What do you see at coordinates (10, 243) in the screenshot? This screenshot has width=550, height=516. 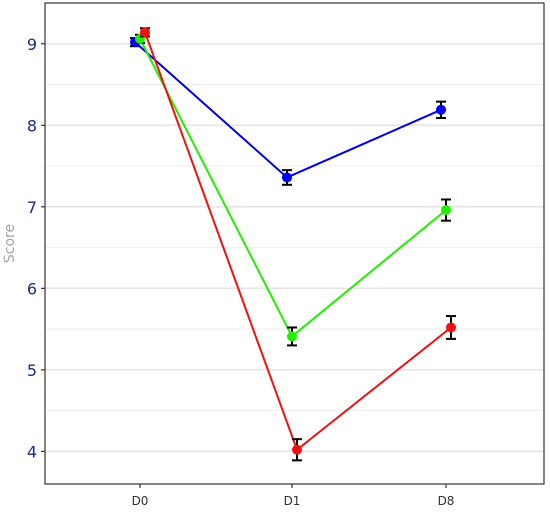 I see `y-axis-title: Score` at bounding box center [10, 243].